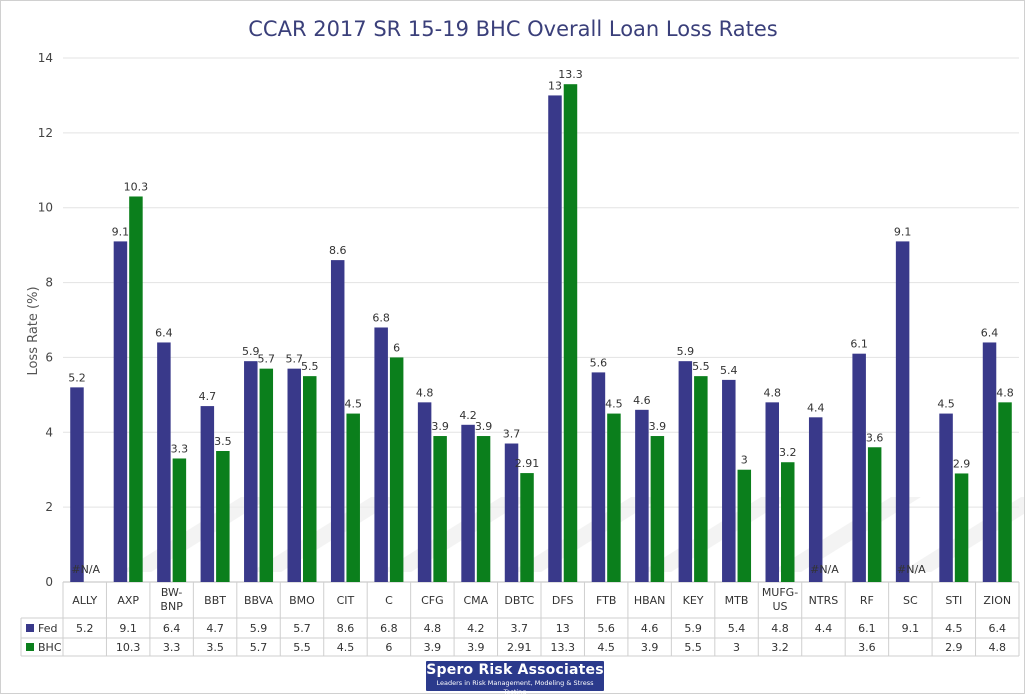 The height and width of the screenshot is (697, 1025). Describe the element at coordinates (49, 357) in the screenshot. I see `y-tick-label: 6` at that location.